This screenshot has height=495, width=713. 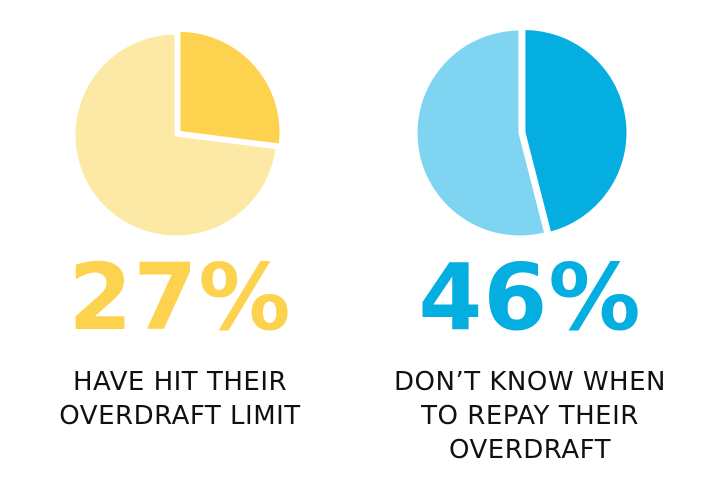 I want to click on percentage-value: 27%, so click(x=180, y=297).